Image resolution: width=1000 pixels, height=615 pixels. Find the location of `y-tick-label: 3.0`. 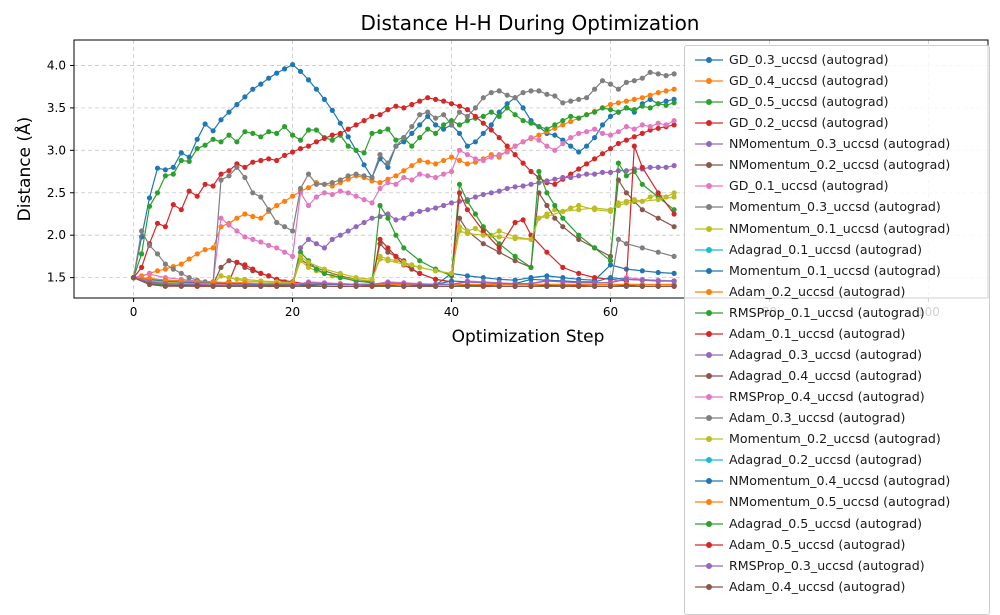

y-tick-label: 3.0 is located at coordinates (56, 150).